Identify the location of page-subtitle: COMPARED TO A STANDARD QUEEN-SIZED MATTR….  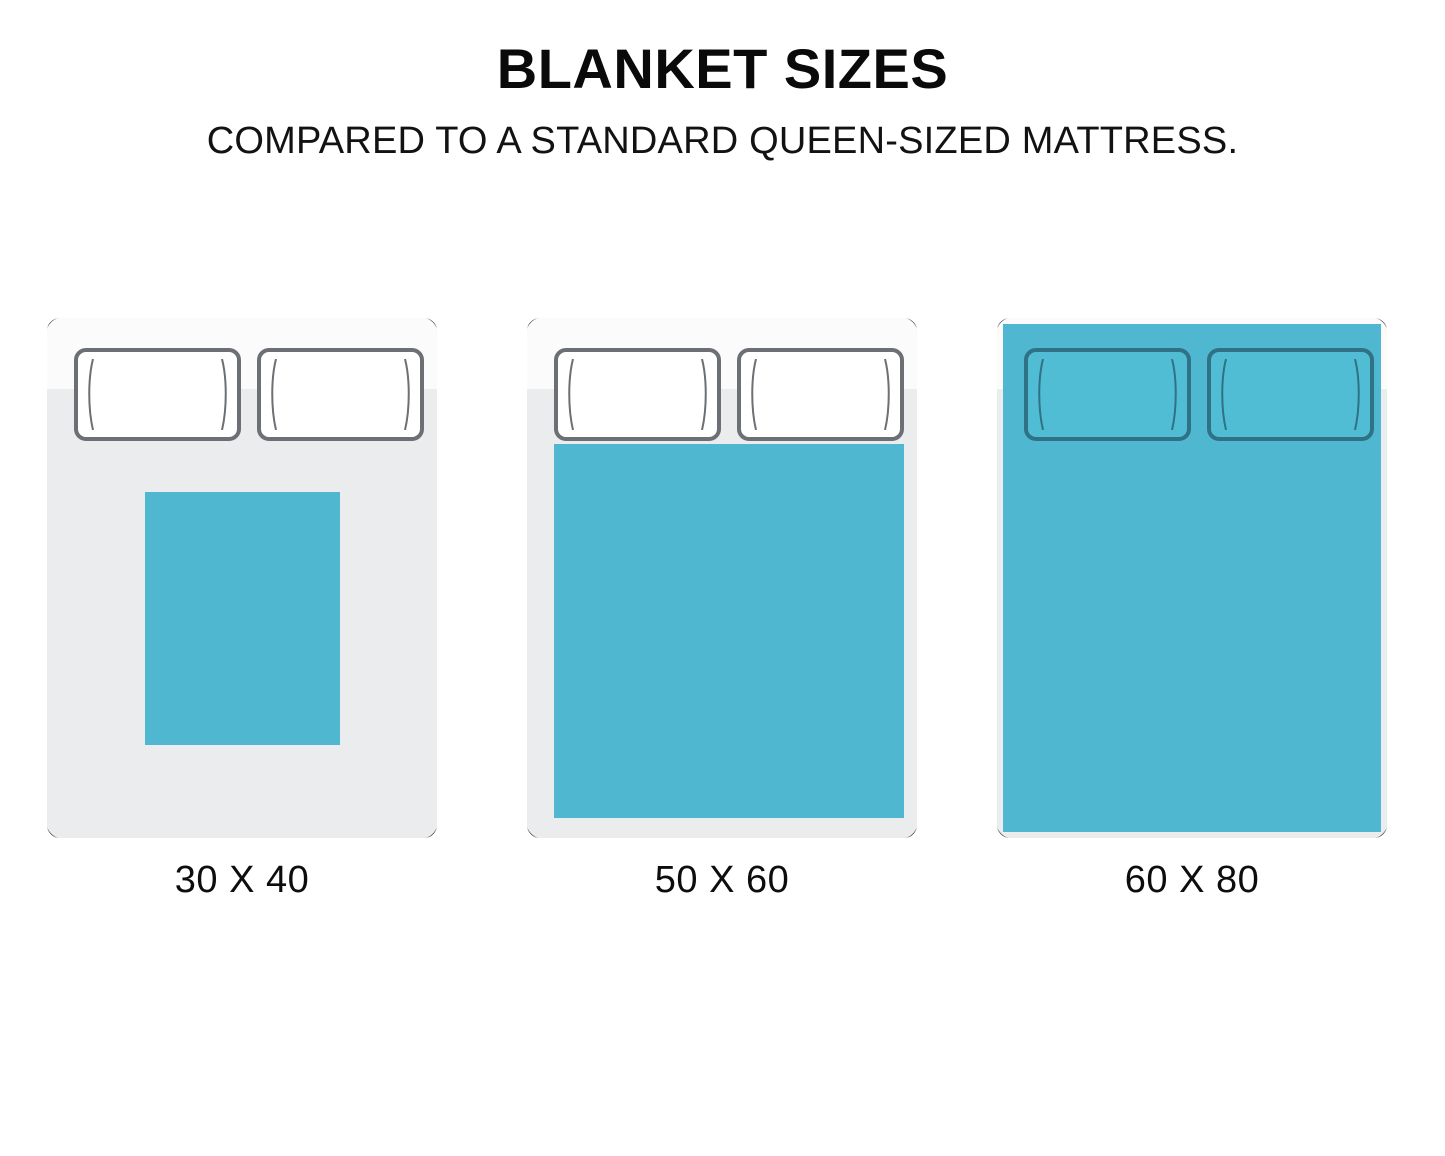
(722, 140).